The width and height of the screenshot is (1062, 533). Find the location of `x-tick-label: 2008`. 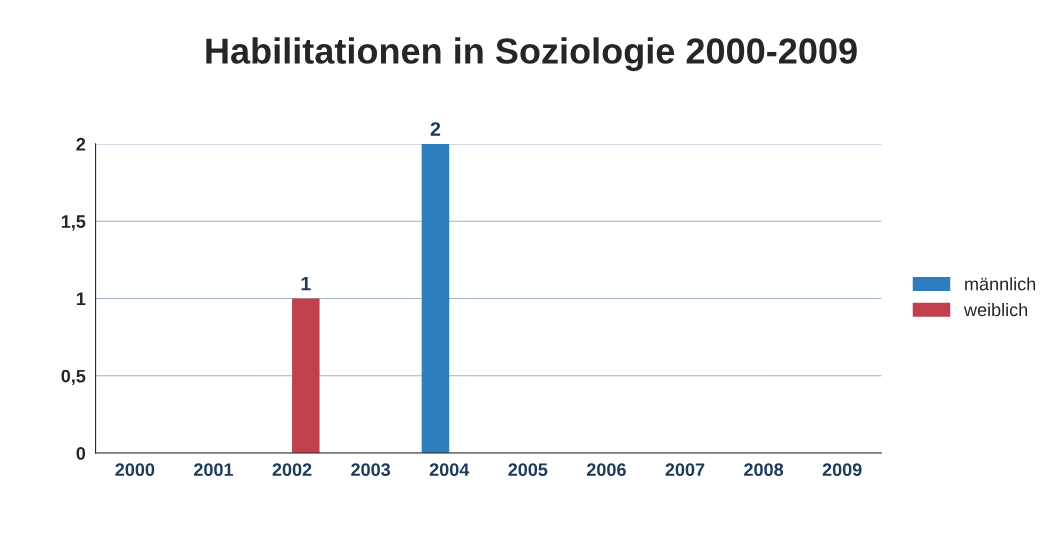

x-tick-label: 2008 is located at coordinates (764, 470).